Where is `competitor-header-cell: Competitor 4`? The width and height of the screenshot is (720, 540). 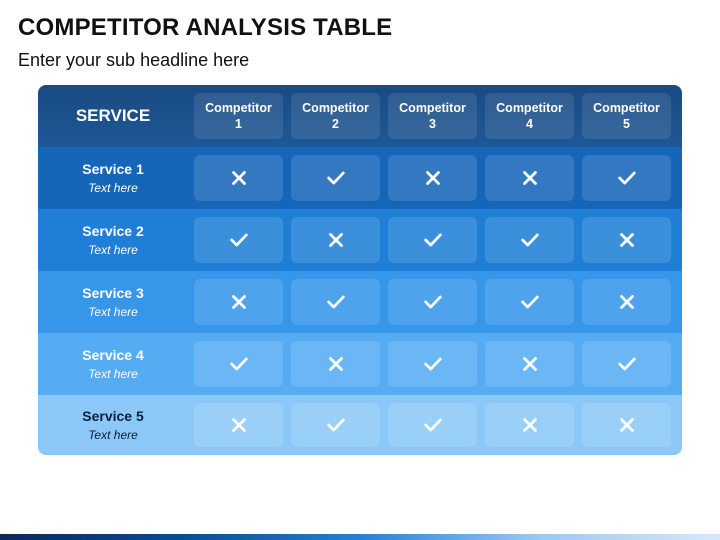
competitor-header-cell: Competitor 4 is located at coordinates (529, 116).